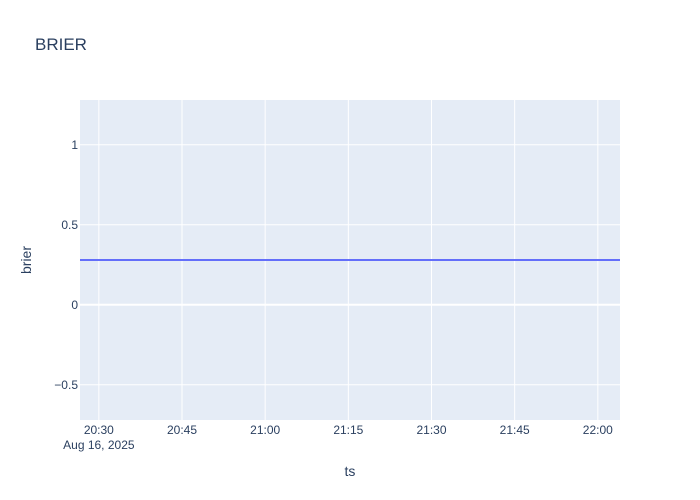 Image resolution: width=700 pixels, height=500 pixels. I want to click on x-tick-label: 20:30, so click(99, 430).